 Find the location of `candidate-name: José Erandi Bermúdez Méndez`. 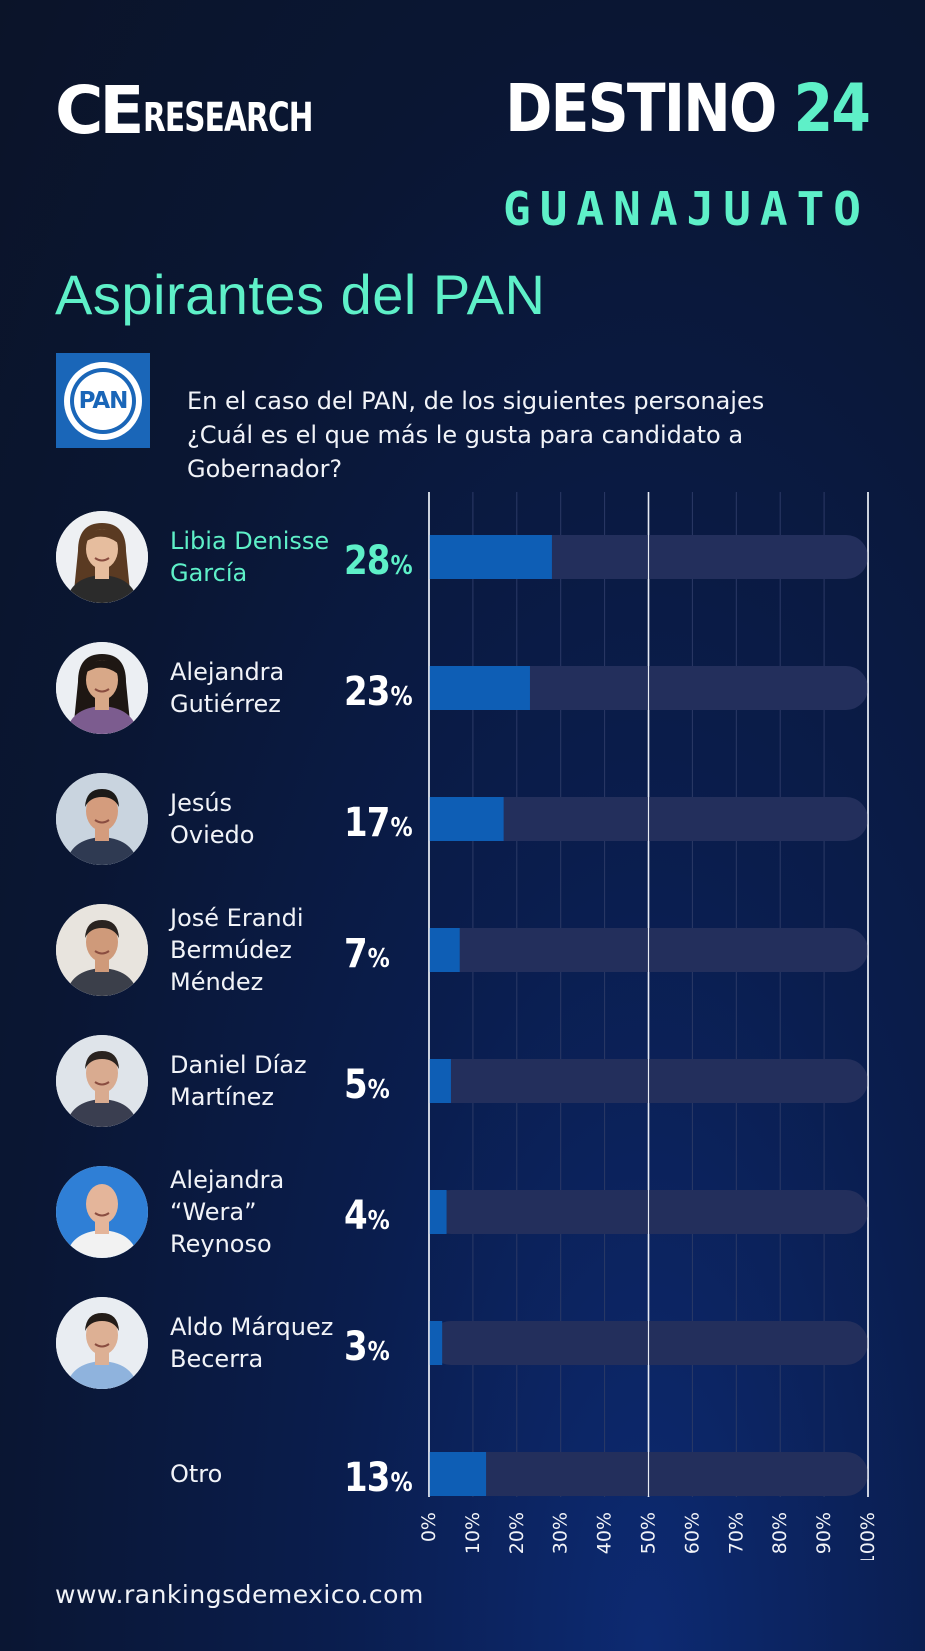

candidate-name: José Erandi Bermúdez Méndez is located at coordinates (237, 950).